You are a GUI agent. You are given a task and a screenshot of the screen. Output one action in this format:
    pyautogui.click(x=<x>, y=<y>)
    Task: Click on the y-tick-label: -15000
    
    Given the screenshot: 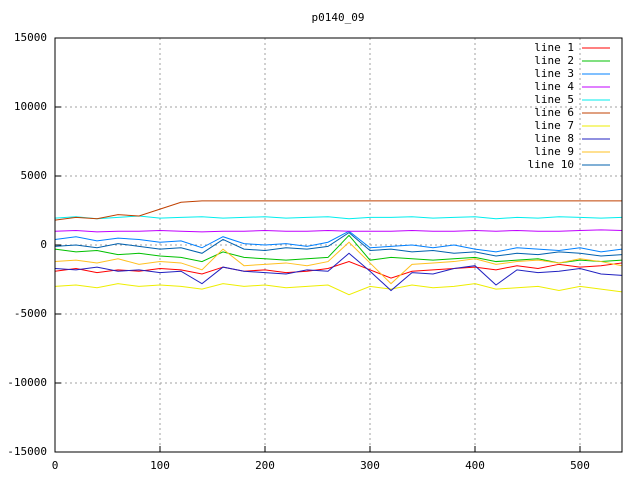 What is the action you would take?
    pyautogui.click(x=27, y=451)
    